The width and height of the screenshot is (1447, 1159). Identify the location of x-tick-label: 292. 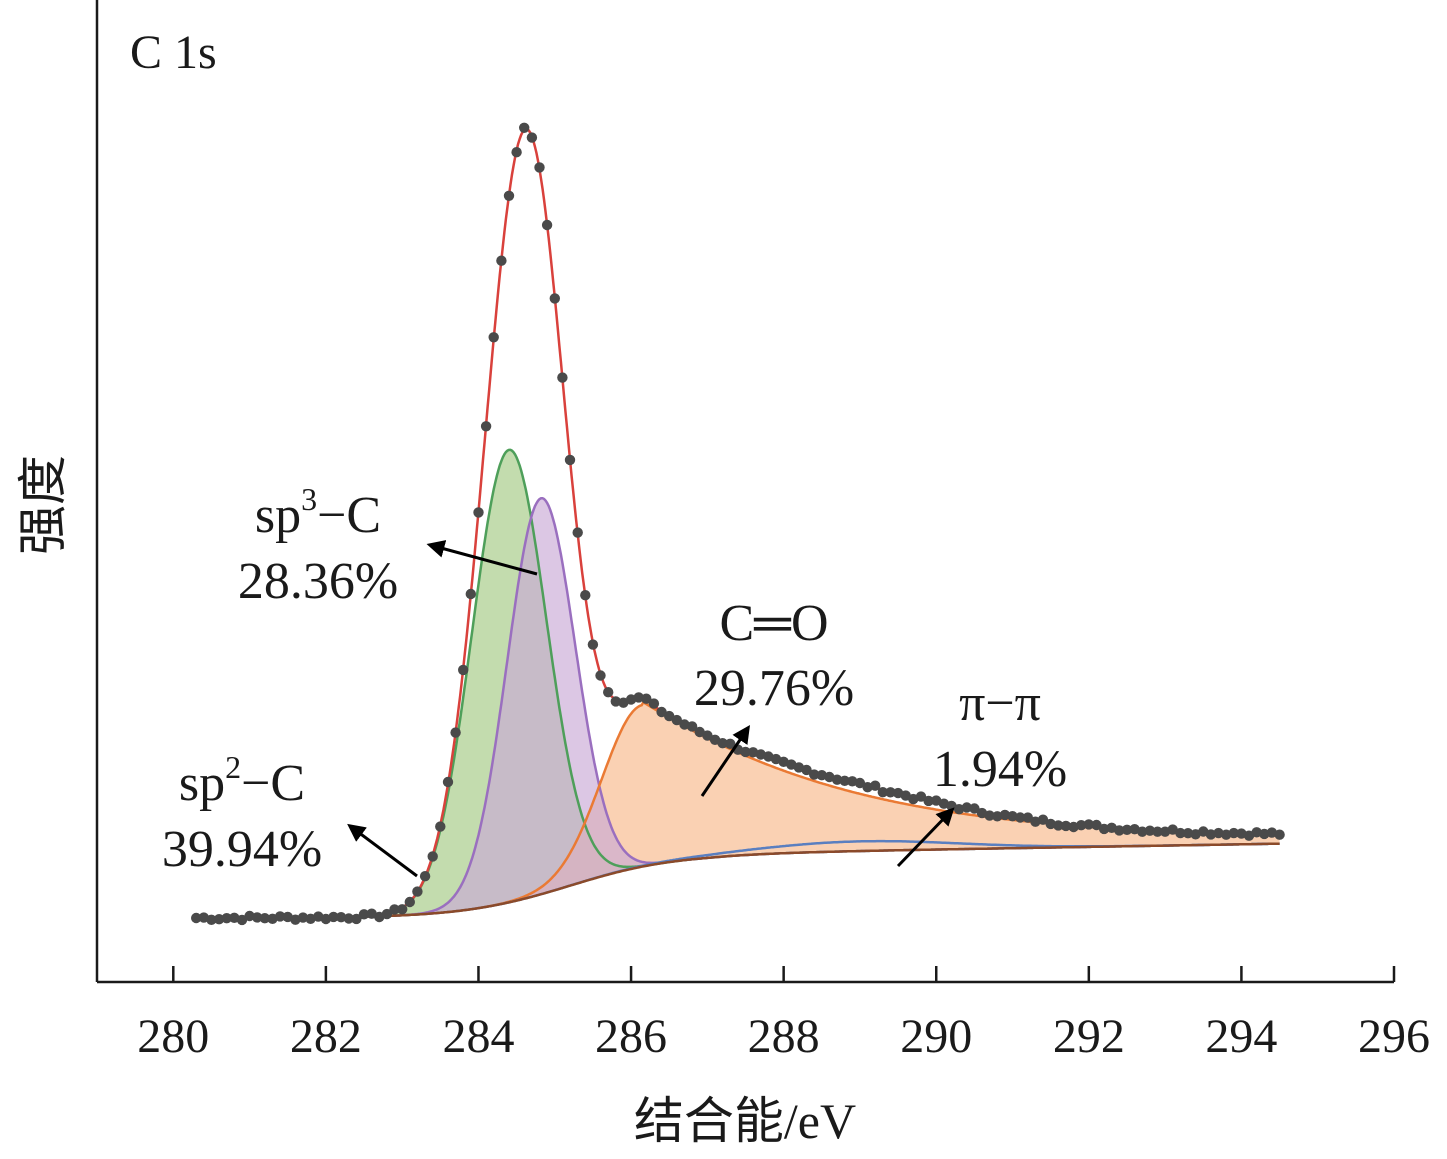
(1089, 1036).